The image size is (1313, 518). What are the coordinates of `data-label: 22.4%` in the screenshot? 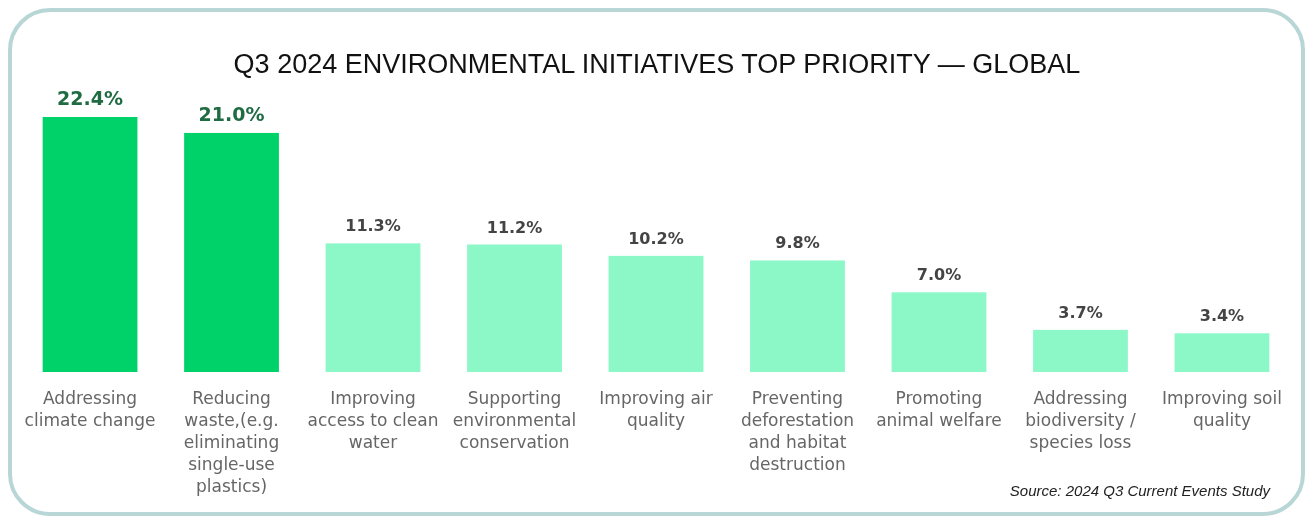 It's located at (90, 98).